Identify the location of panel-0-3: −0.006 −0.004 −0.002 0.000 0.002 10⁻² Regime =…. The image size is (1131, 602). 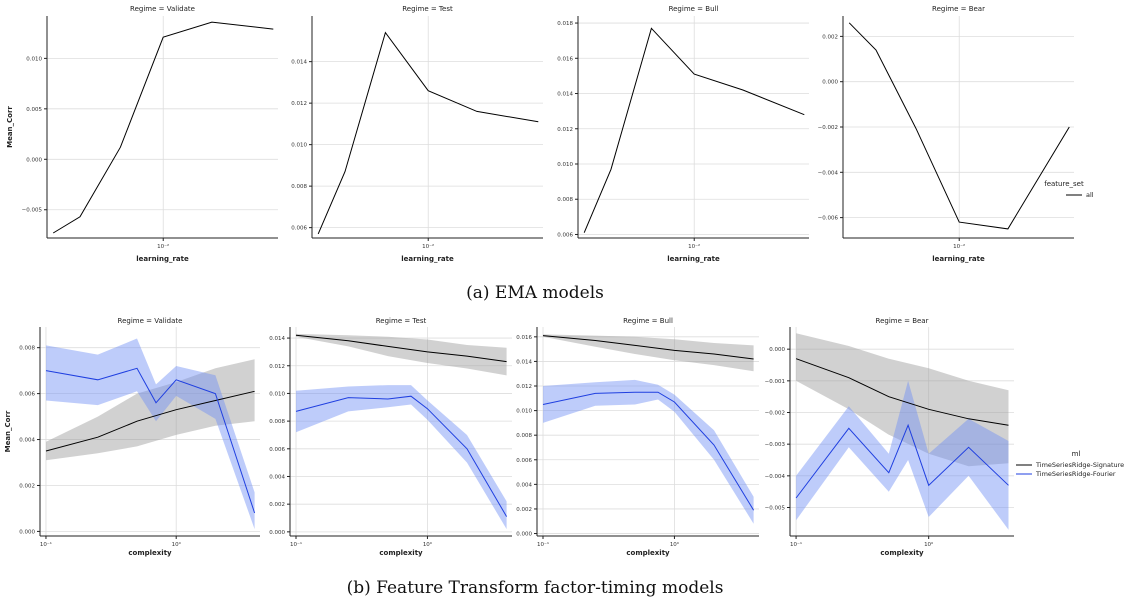
(946, 134).